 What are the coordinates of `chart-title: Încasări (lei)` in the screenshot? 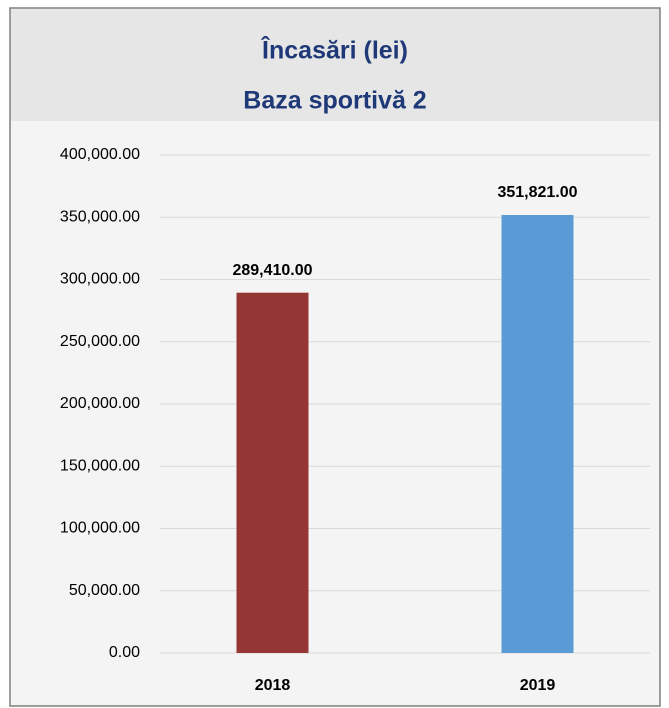 It's located at (334, 50).